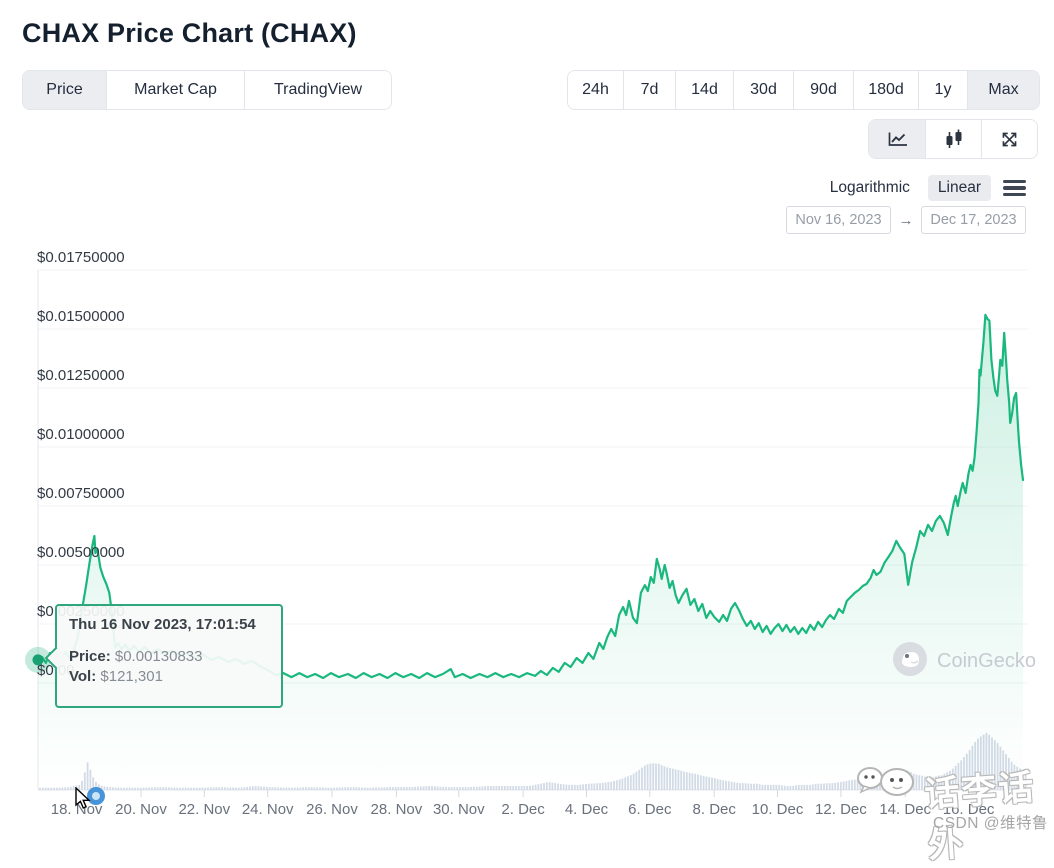  Describe the element at coordinates (158, 656) in the screenshot. I see `tooltip-price-value: $0.00130833` at that location.